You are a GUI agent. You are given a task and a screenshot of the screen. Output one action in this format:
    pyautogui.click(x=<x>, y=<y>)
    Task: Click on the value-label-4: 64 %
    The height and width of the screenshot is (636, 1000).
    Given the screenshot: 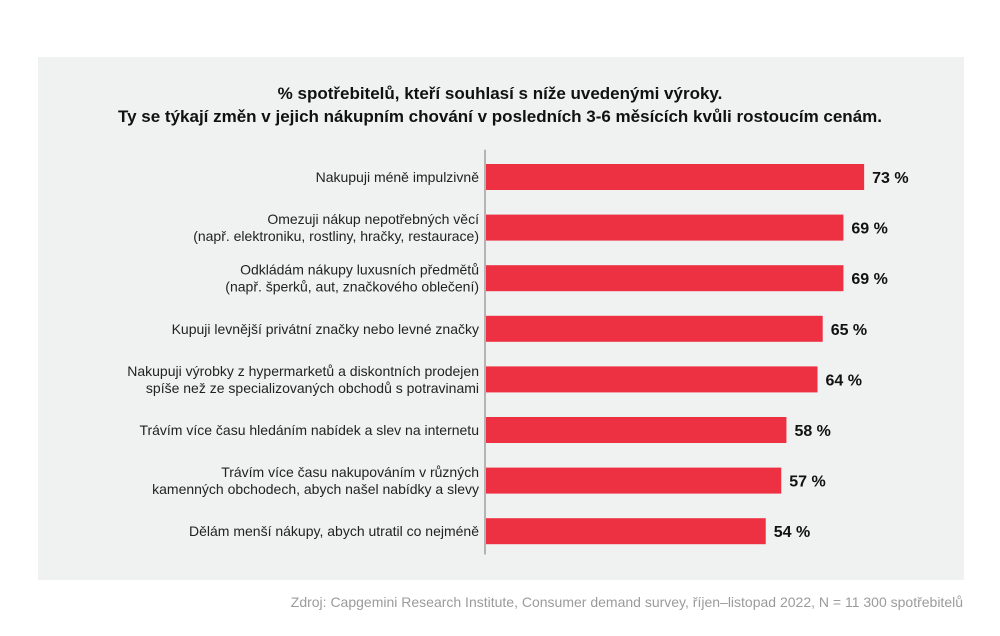 What is the action you would take?
    pyautogui.click(x=844, y=380)
    